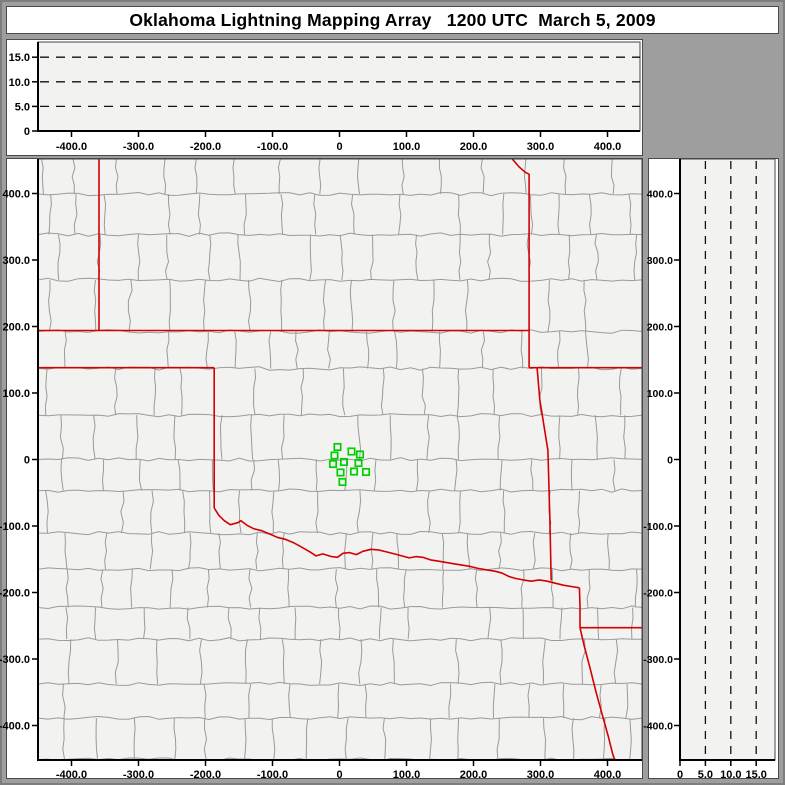 This screenshot has height=785, width=785. What do you see at coordinates (396, 548) in the screenshot?
I see `state-boundary-red-river-ok-tx` at bounding box center [396, 548].